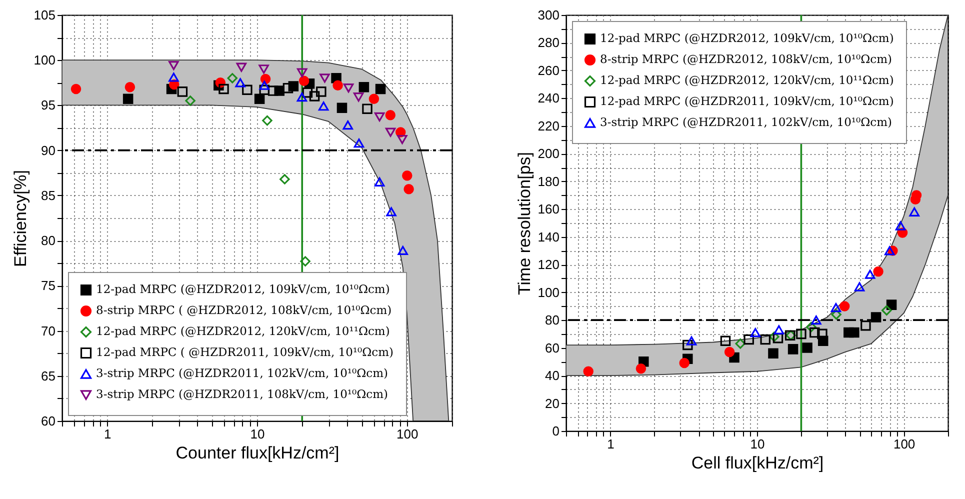 This screenshot has width=965, height=499. What do you see at coordinates (746, 59) in the screenshot?
I see `legend-label: 8-strip MRPC (@HZDR2012, 108kV/cm, 10¹⁰Ωcm)` at bounding box center [746, 59].